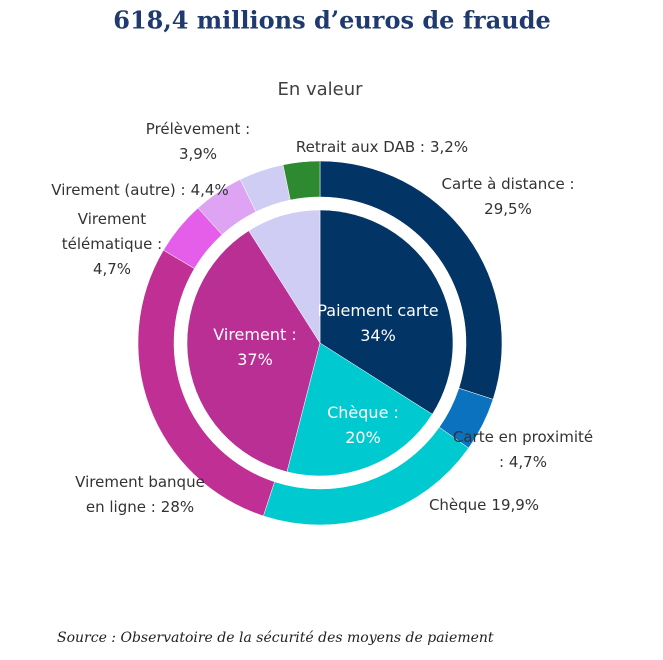  I want to click on label: 3,9%, so click(198, 154).